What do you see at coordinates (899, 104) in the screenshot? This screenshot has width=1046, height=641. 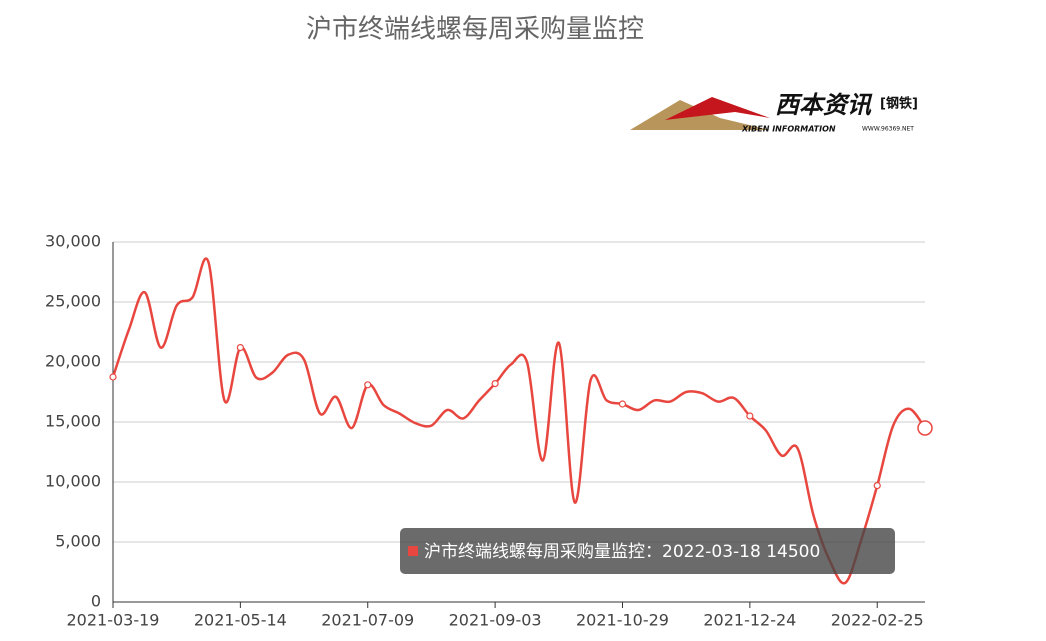 I see `logo-tag: [钢铁]` at bounding box center [899, 104].